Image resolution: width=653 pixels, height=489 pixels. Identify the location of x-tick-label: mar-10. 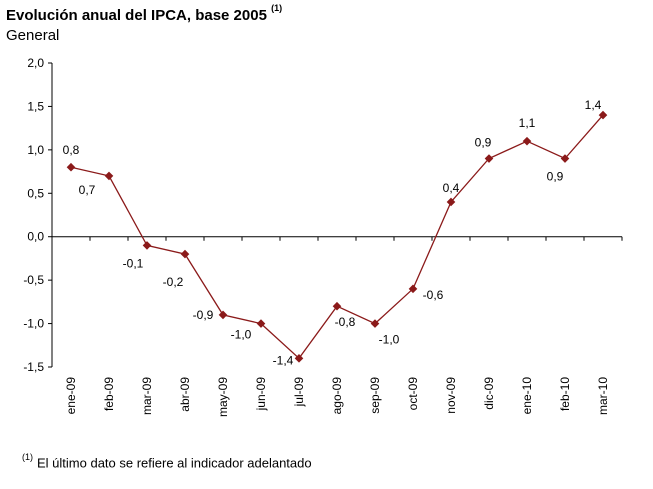
(603, 396).